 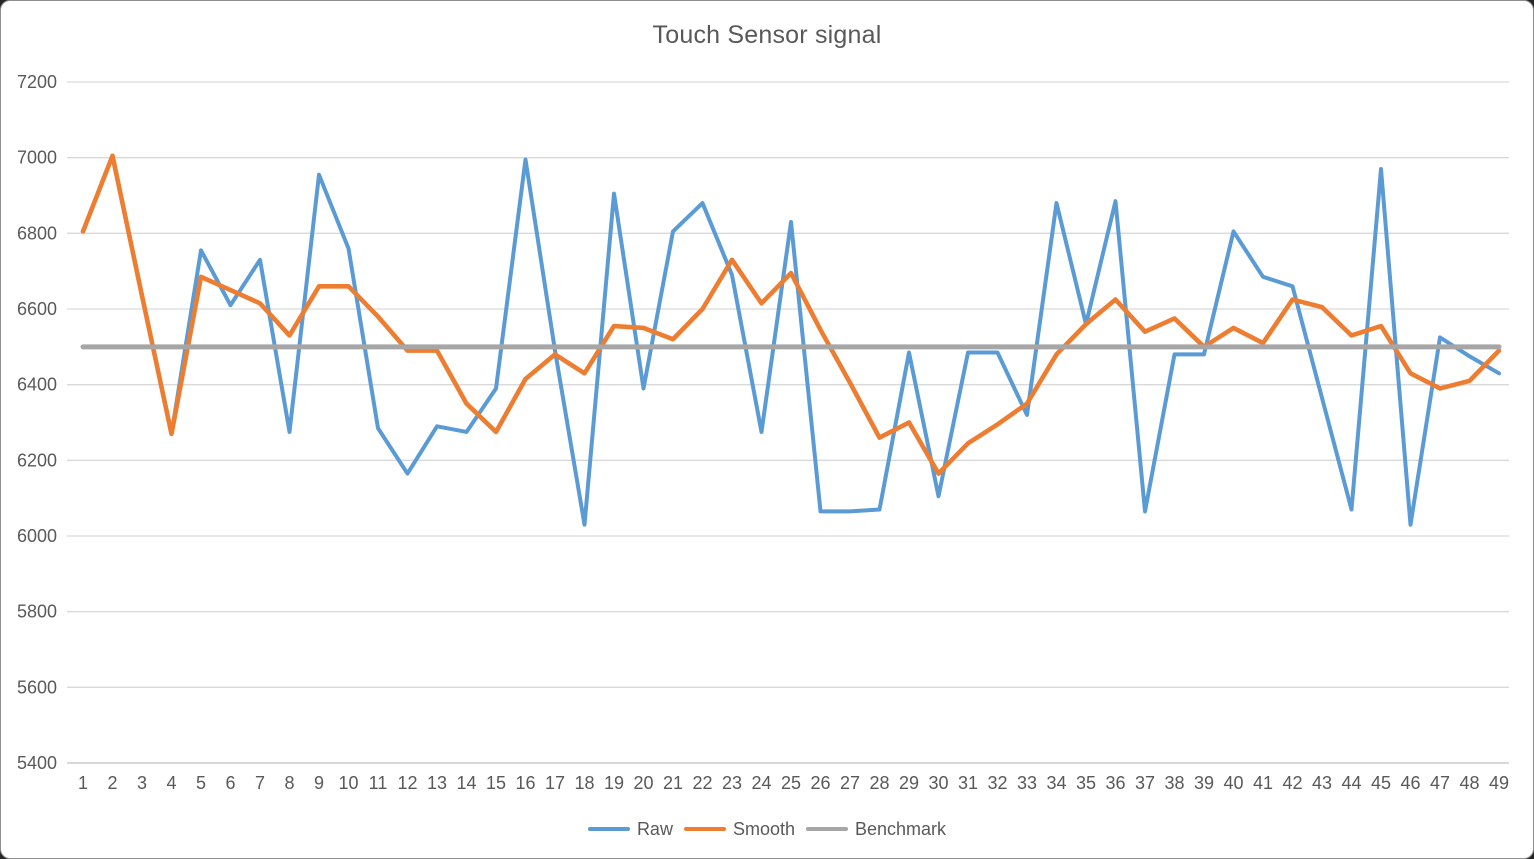 What do you see at coordinates (1381, 783) in the screenshot?
I see `x-tick-label: 45` at bounding box center [1381, 783].